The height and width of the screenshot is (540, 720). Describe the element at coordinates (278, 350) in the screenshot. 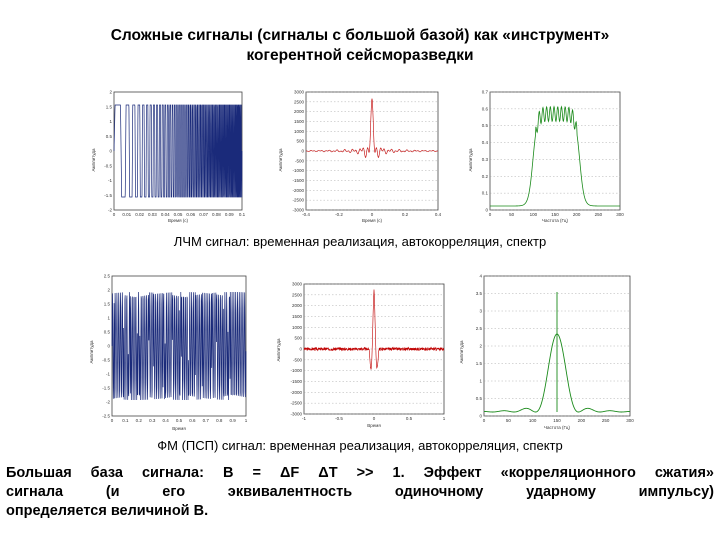

I see `fm-acf-ylabel: Амплитуда` at that location.